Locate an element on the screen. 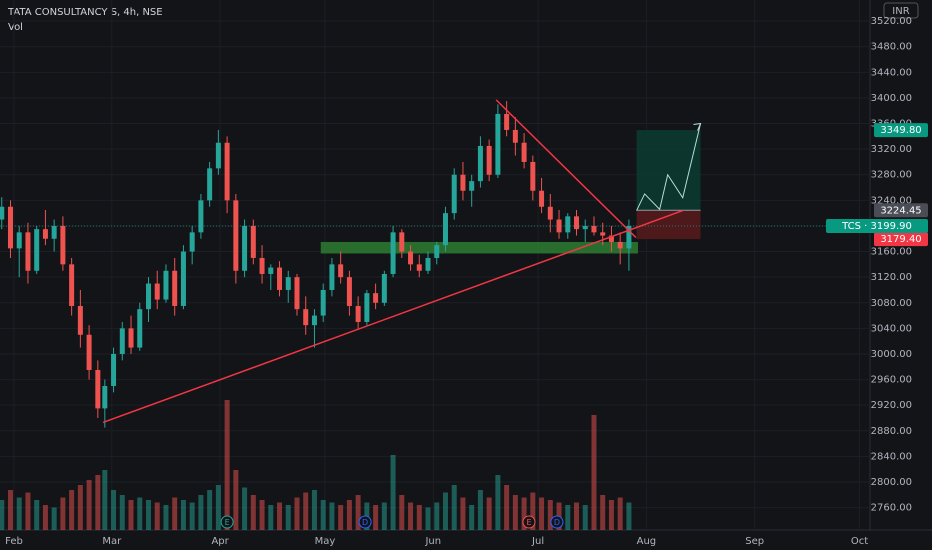 The height and width of the screenshot is (550, 932). y-tick-label: 3120.00 is located at coordinates (891, 277).